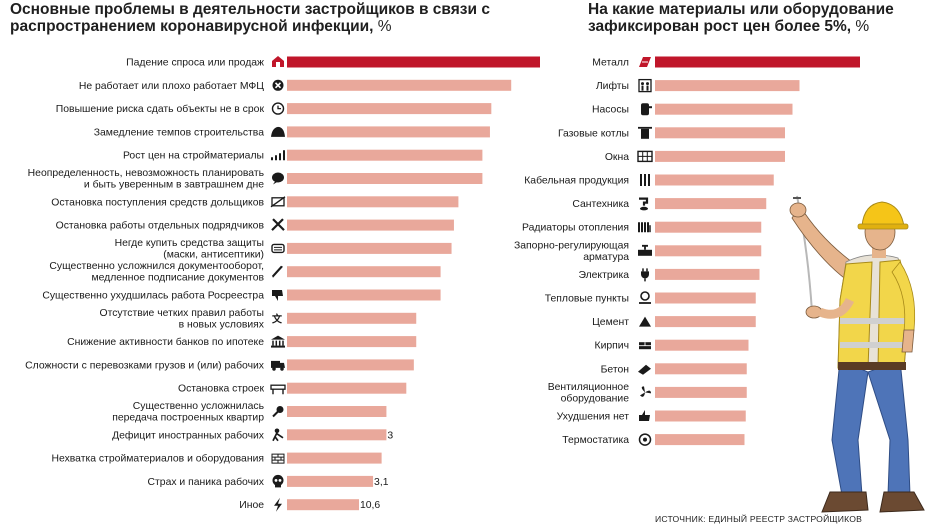 The height and width of the screenshot is (525, 930). Describe the element at coordinates (182, 313) in the screenshot. I see `left-label-11-line-0: Отсутствие четких правил работы` at that location.